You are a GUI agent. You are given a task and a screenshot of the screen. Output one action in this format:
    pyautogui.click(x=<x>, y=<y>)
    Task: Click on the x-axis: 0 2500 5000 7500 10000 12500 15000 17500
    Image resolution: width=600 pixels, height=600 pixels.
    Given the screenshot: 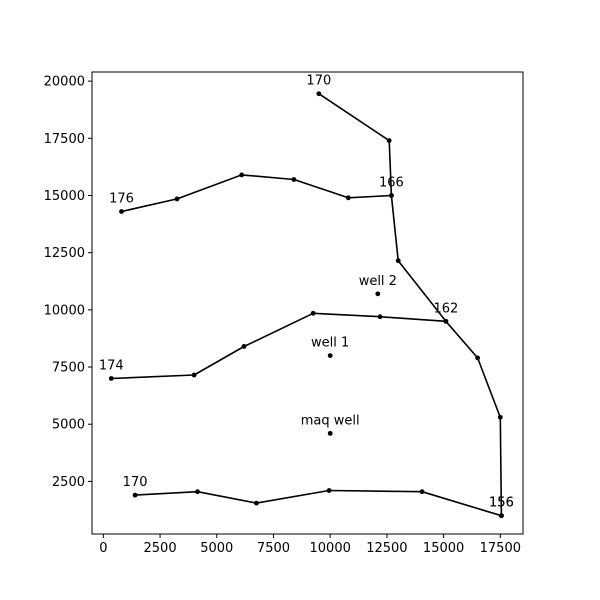 What is the action you would take?
    pyautogui.click(x=310, y=545)
    